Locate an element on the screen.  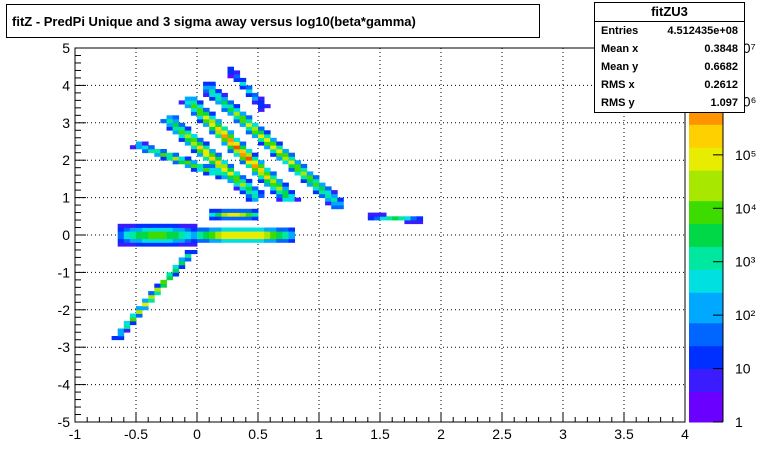
y-tick-label: -2 is located at coordinates (64, 310).